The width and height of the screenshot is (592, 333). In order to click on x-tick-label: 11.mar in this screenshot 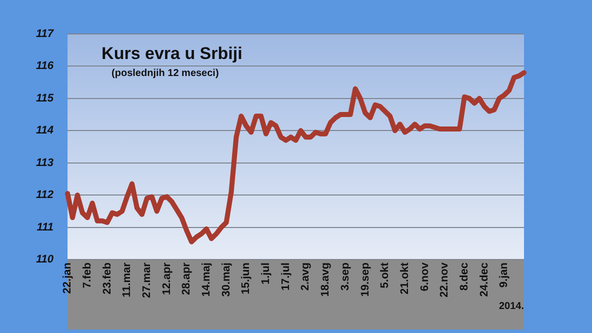, I will do `click(127, 280)`.